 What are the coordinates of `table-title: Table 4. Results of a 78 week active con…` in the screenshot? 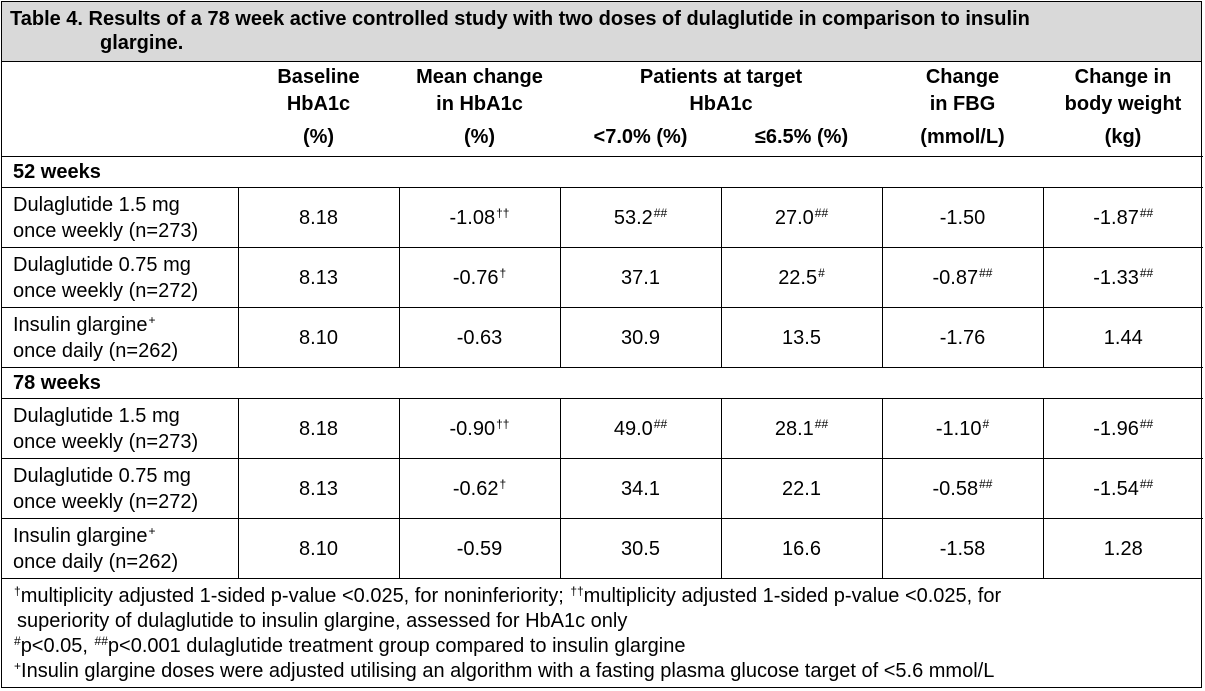 It's located at (601, 32).